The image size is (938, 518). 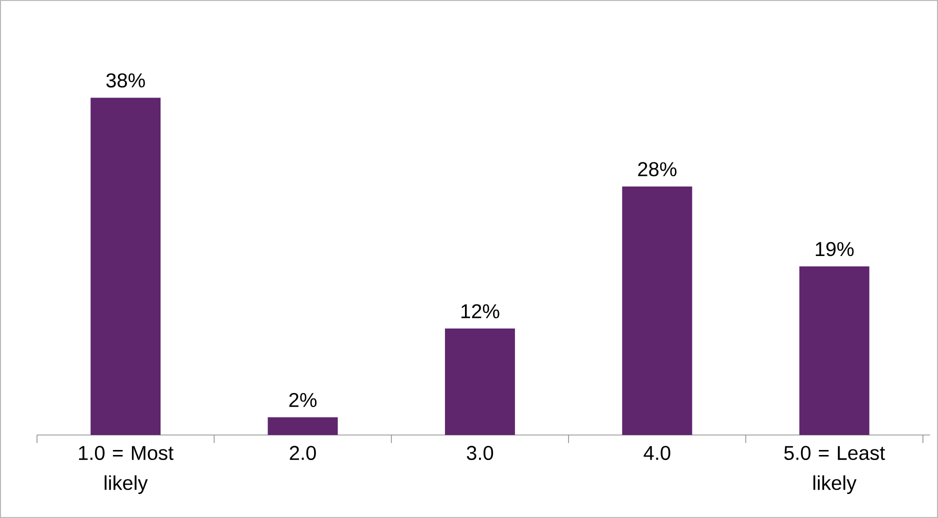 What do you see at coordinates (480, 453) in the screenshot?
I see `x-tick-label: 3.0` at bounding box center [480, 453].